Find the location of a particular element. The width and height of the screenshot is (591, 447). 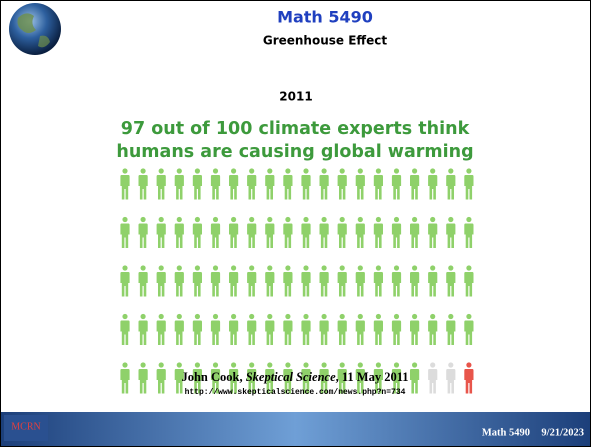

caption-date: , 11 May 2011 is located at coordinates (372, 377).